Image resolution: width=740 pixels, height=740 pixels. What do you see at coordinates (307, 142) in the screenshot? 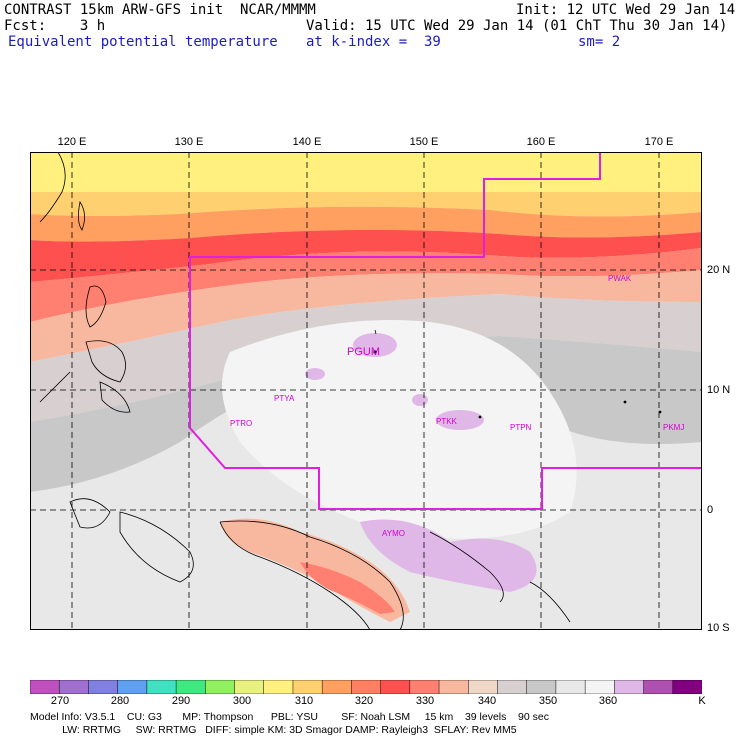
I see `lon-label: 140 E` at bounding box center [307, 142].